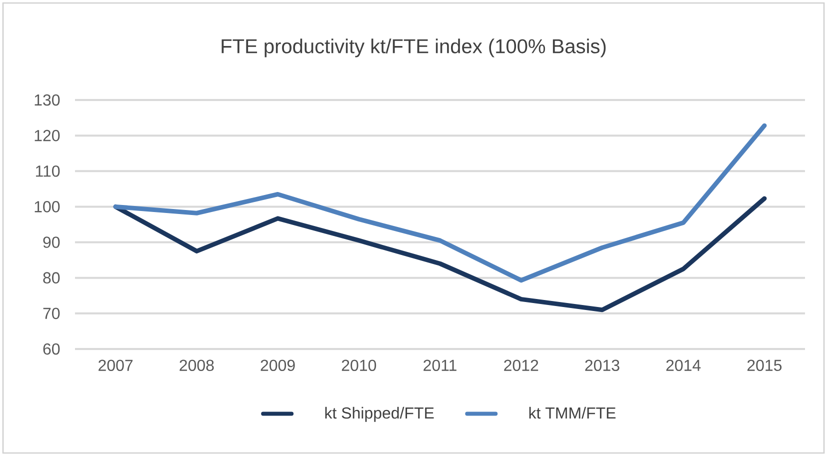 This screenshot has height=456, width=827. Describe the element at coordinates (47, 100) in the screenshot. I see `y-tick-label: 130` at that location.